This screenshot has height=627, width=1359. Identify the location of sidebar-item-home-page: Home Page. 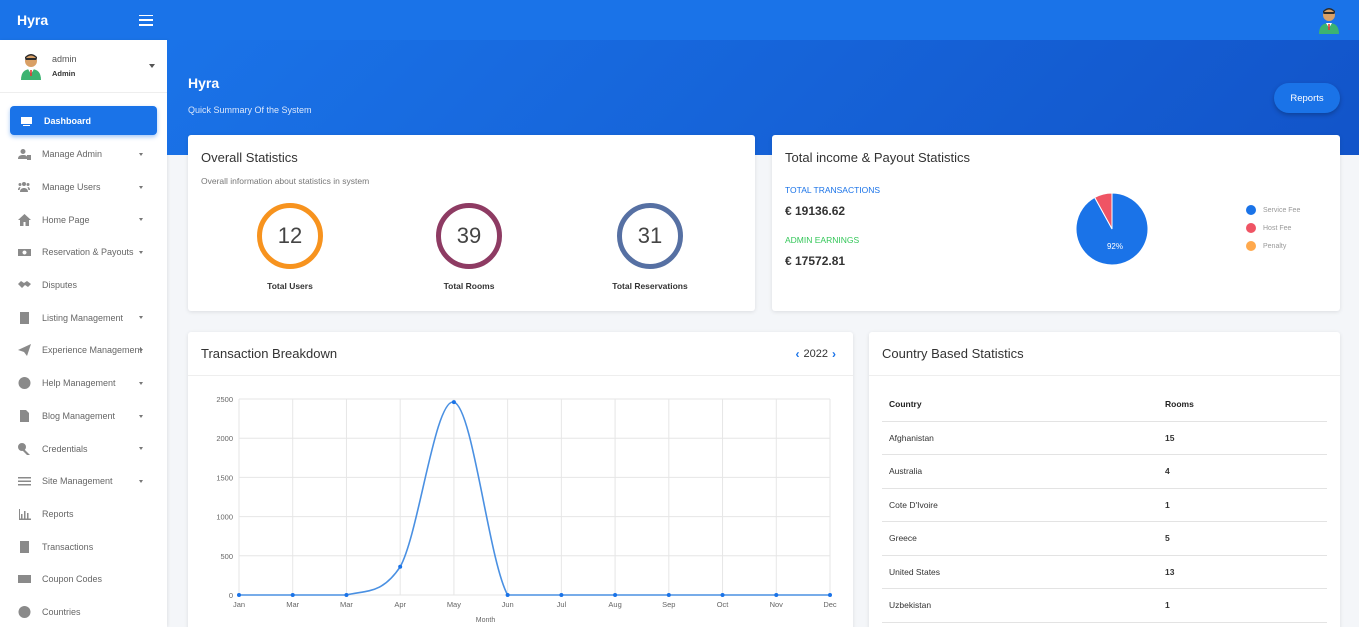
(83, 219).